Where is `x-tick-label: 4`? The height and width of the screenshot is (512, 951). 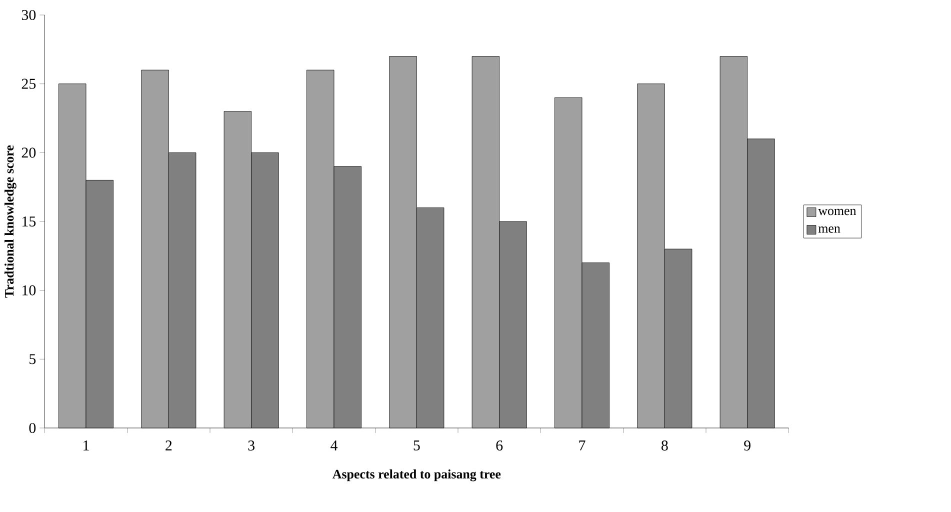
x-tick-label: 4 is located at coordinates (334, 445).